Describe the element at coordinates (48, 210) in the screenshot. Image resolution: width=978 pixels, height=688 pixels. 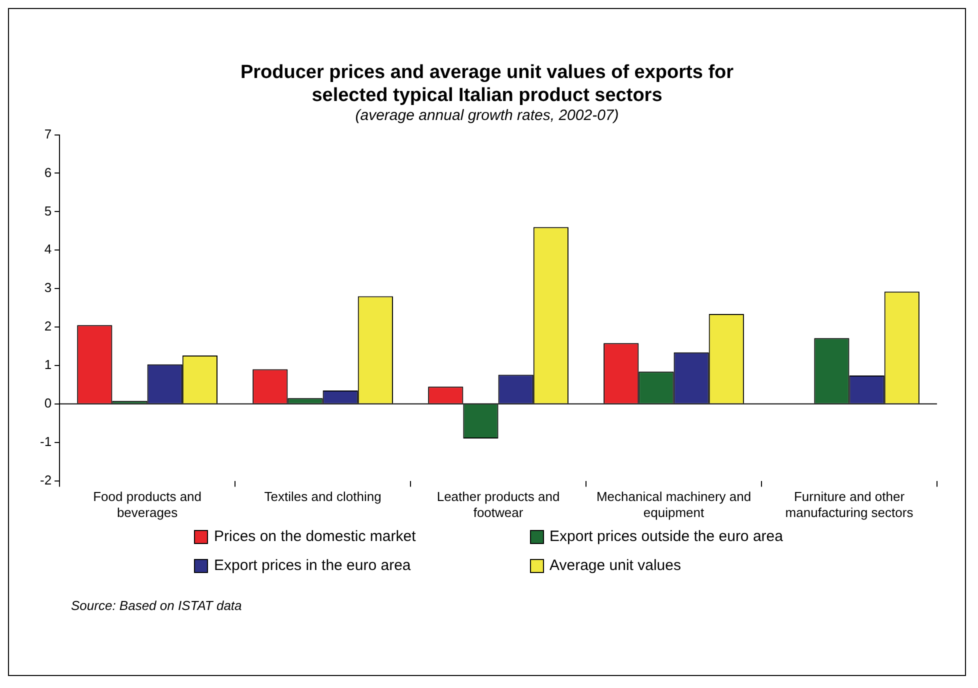
I see `y-tick-label: 5` at that location.